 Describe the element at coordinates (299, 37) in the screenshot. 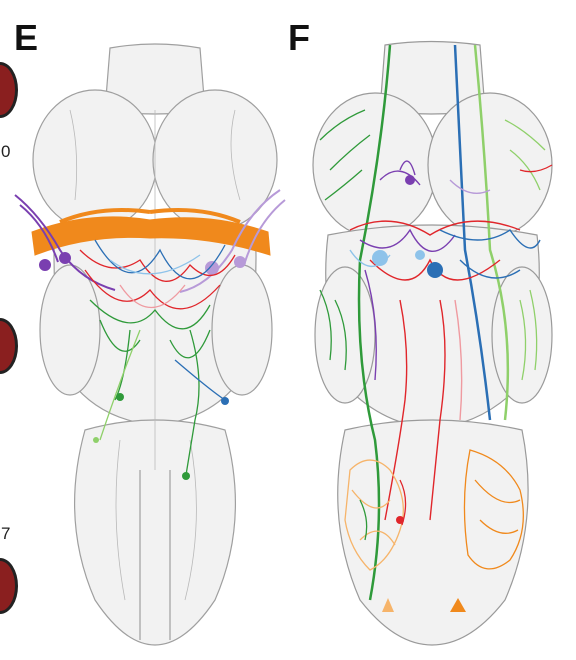

I see `panel-label-f: F` at that location.